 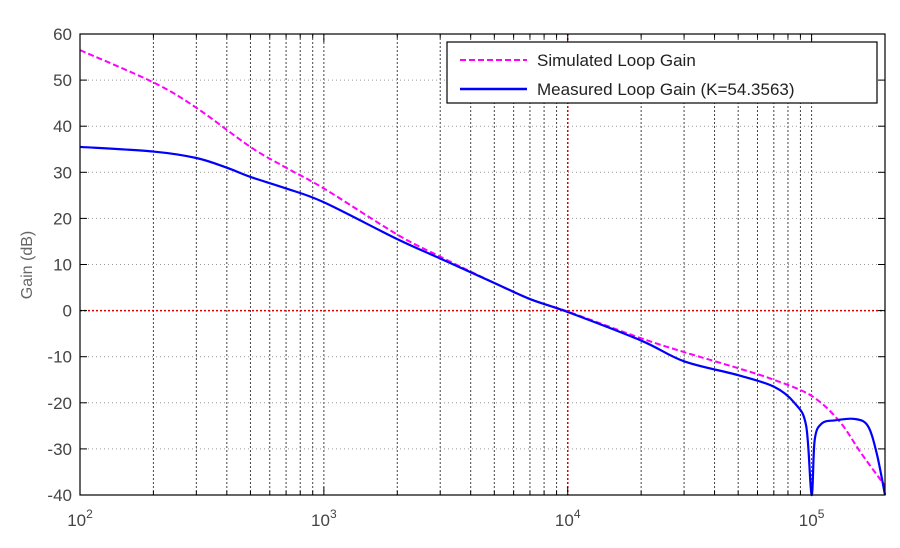 What do you see at coordinates (62, 172) in the screenshot?
I see `y-tick-label: 30` at bounding box center [62, 172].